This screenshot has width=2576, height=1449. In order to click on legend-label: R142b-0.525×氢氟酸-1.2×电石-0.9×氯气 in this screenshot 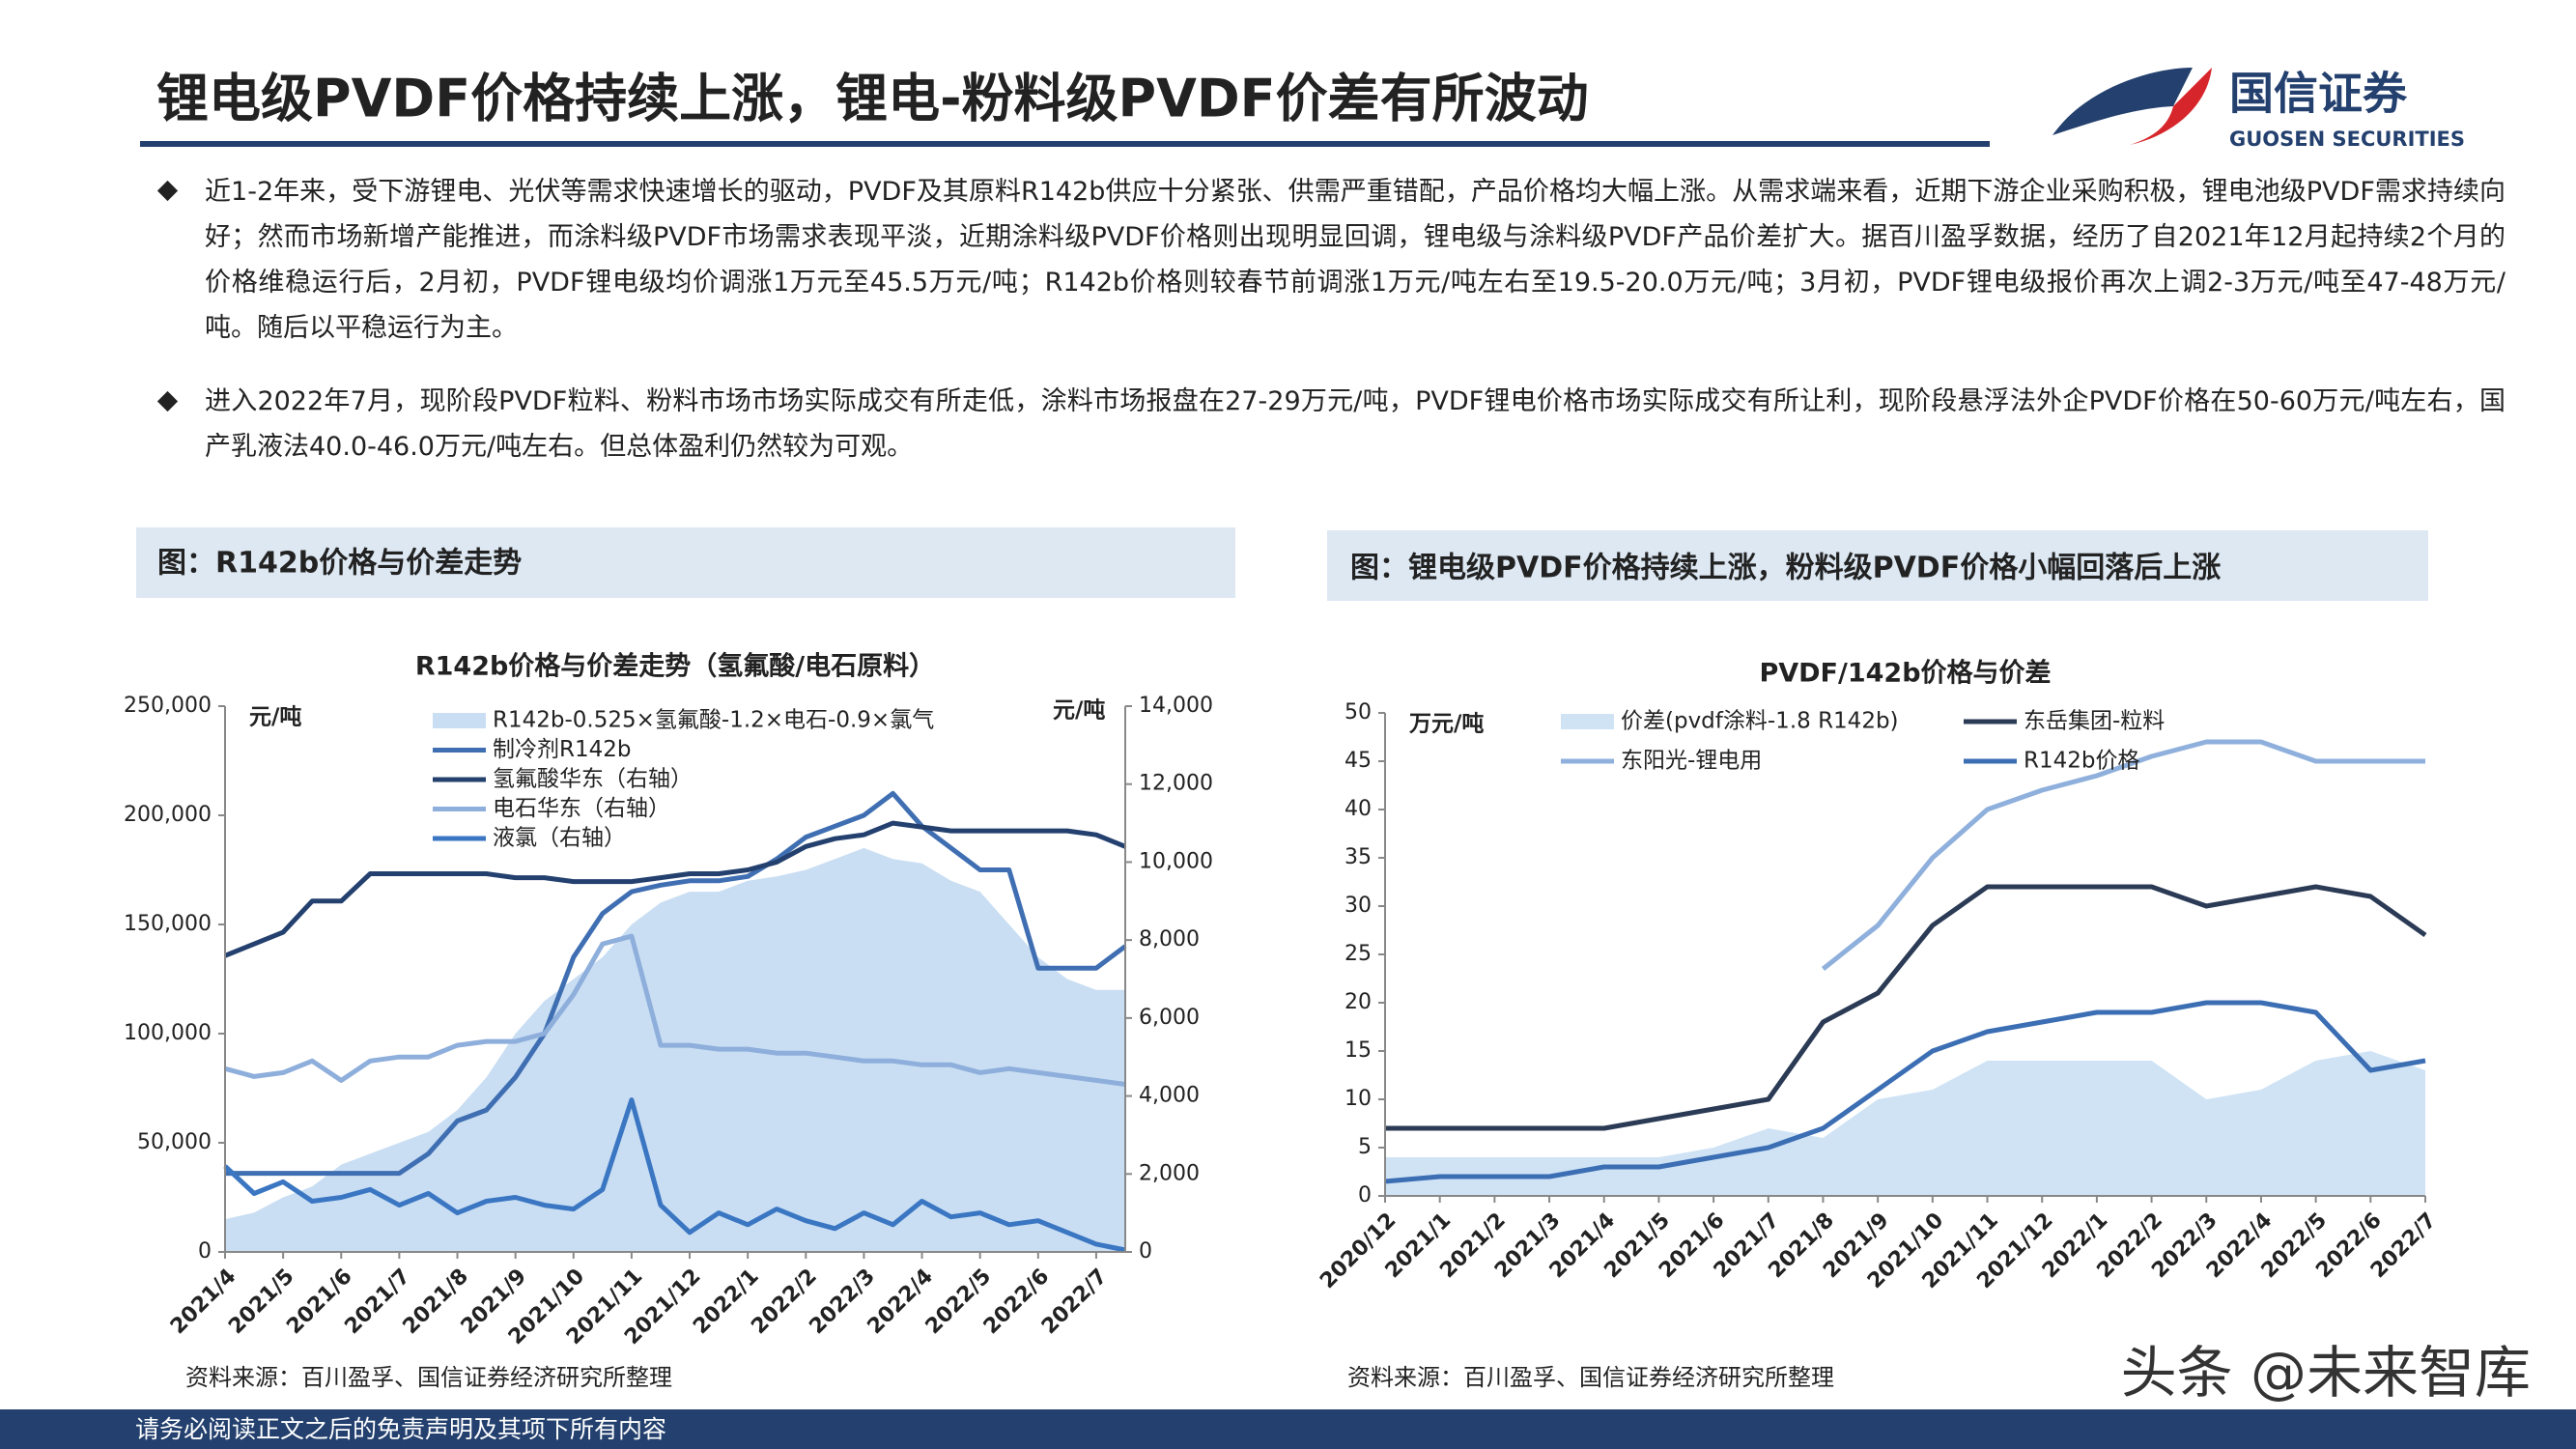, I will do `click(713, 720)`.